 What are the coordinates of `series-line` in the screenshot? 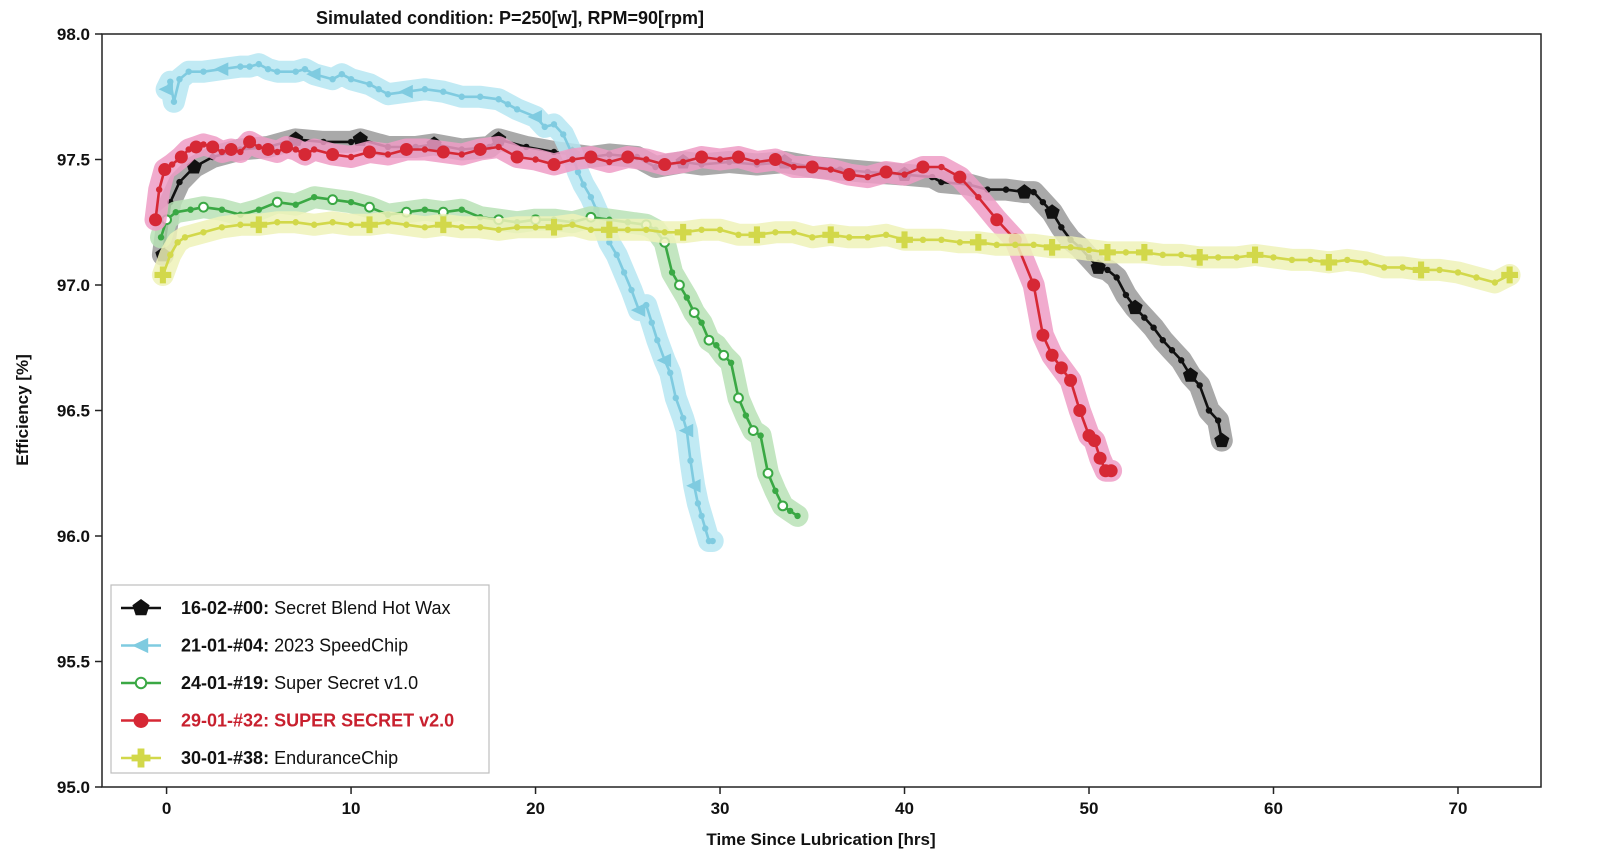 It's located at (836, 252).